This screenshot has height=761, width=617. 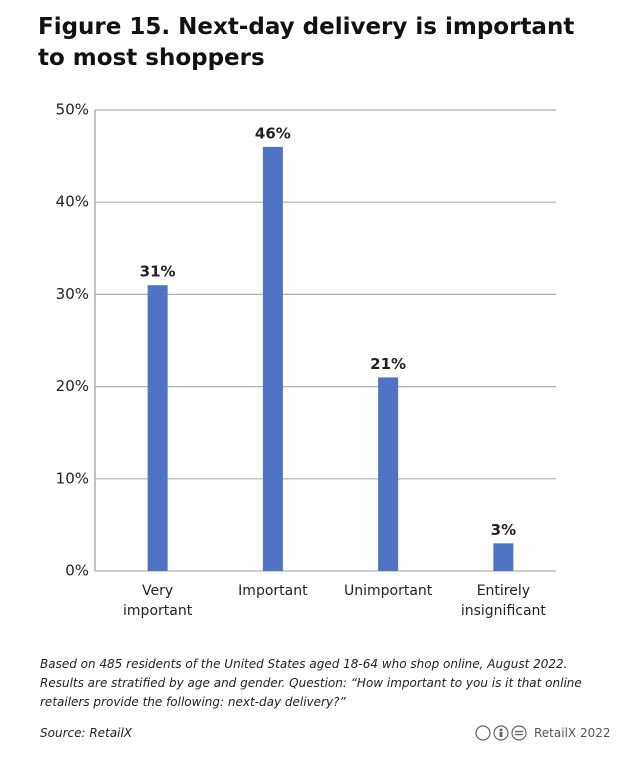 I want to click on license-icons, so click(x=501, y=733).